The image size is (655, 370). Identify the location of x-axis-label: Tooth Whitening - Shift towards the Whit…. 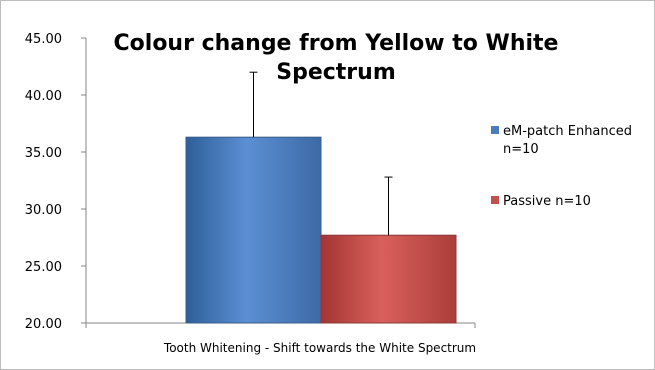
(319, 348).